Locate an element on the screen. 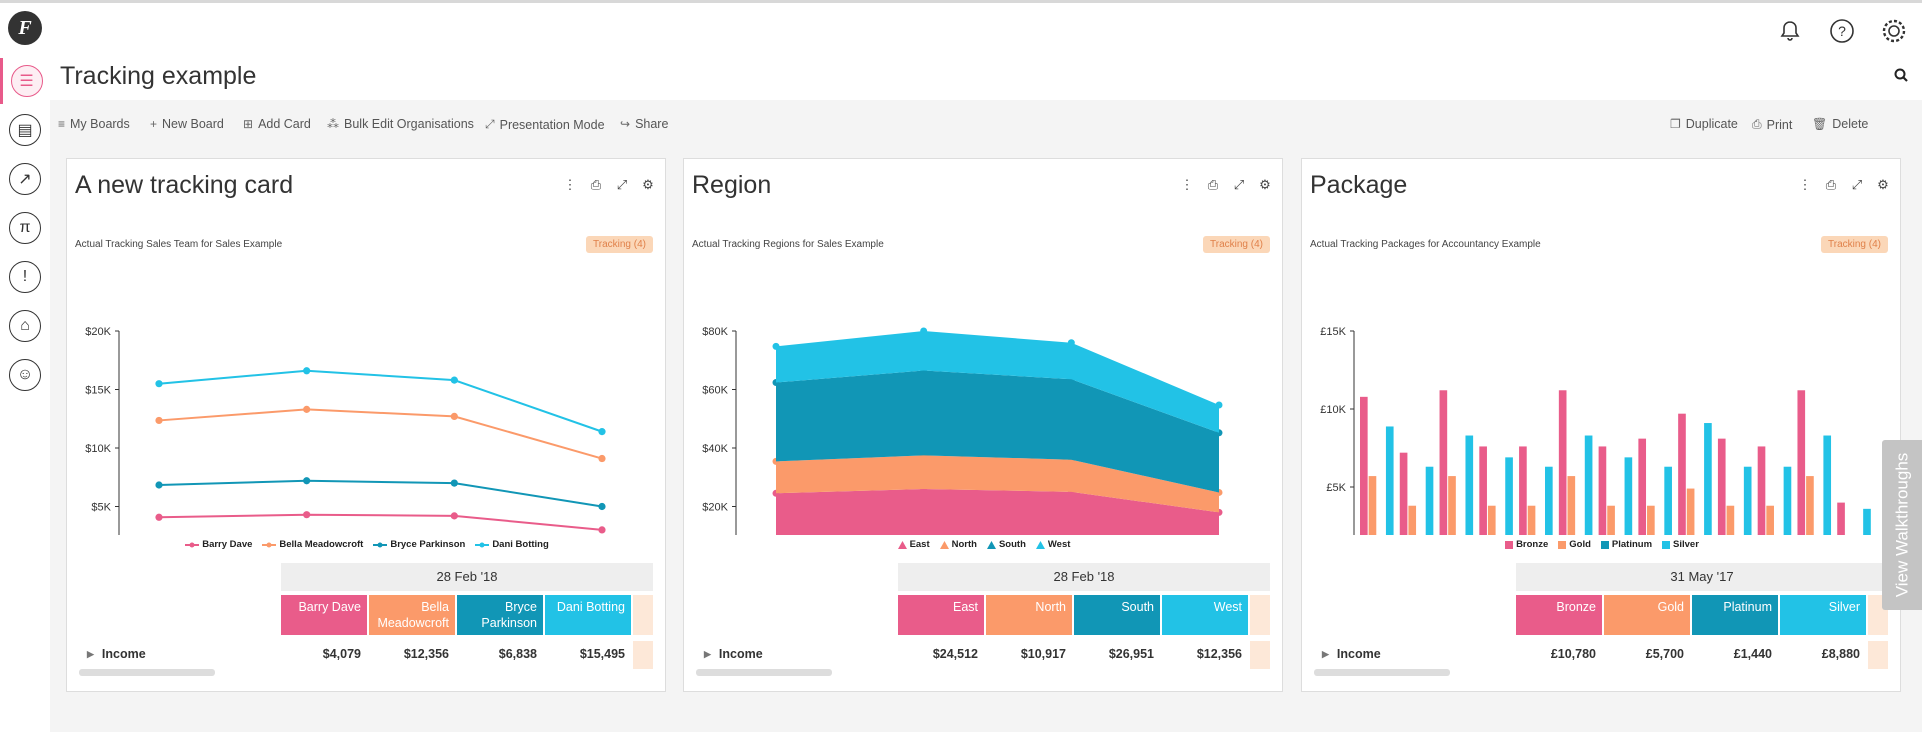 The image size is (1922, 732). toolbar-share-button: ↪ Share is located at coordinates (644, 124).